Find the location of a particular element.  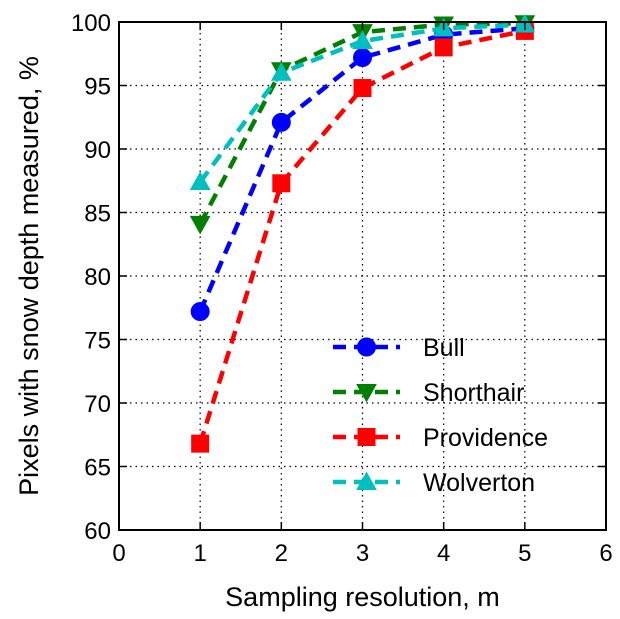

legend-item-shorthair: Shorthair is located at coordinates (428, 393).